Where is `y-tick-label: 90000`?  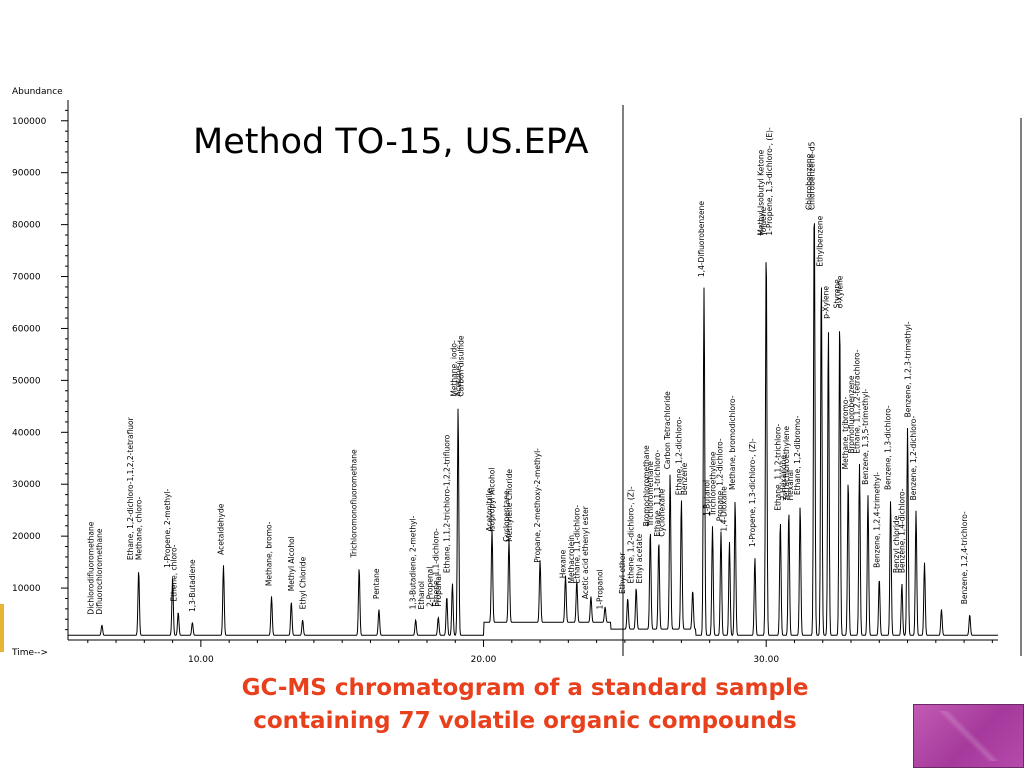
y-tick-label: 90000 is located at coordinates (26, 174).